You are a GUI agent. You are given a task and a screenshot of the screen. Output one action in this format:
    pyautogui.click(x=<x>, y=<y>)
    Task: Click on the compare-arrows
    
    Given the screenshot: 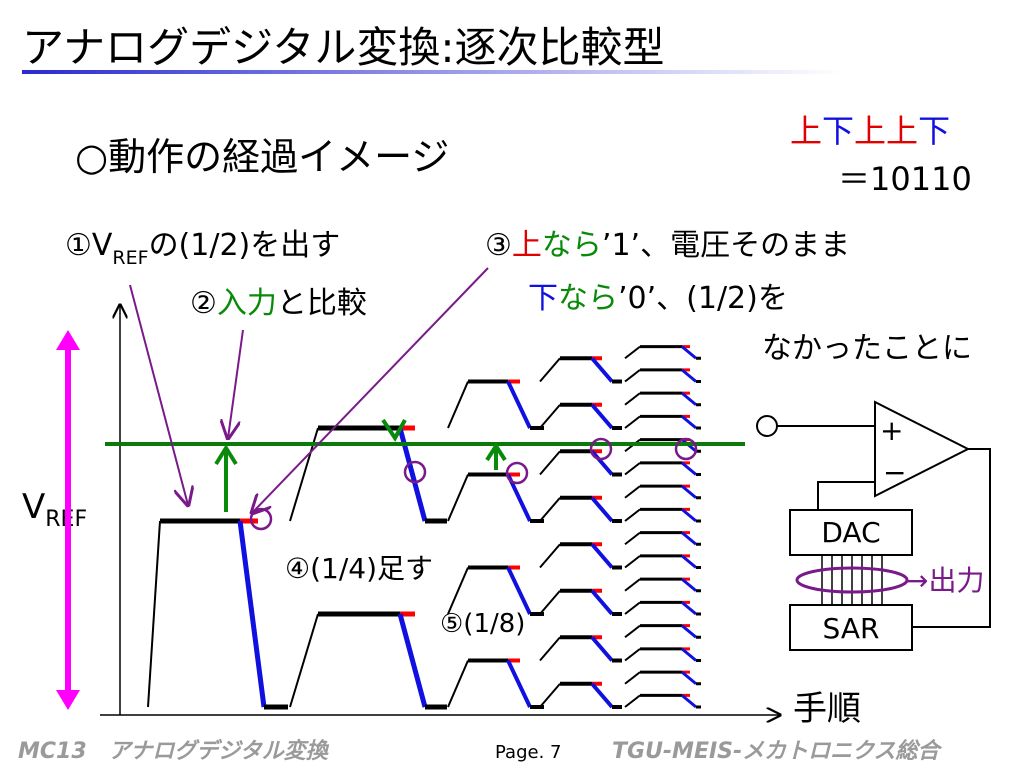 What is the action you would take?
    pyautogui.click(x=360, y=465)
    